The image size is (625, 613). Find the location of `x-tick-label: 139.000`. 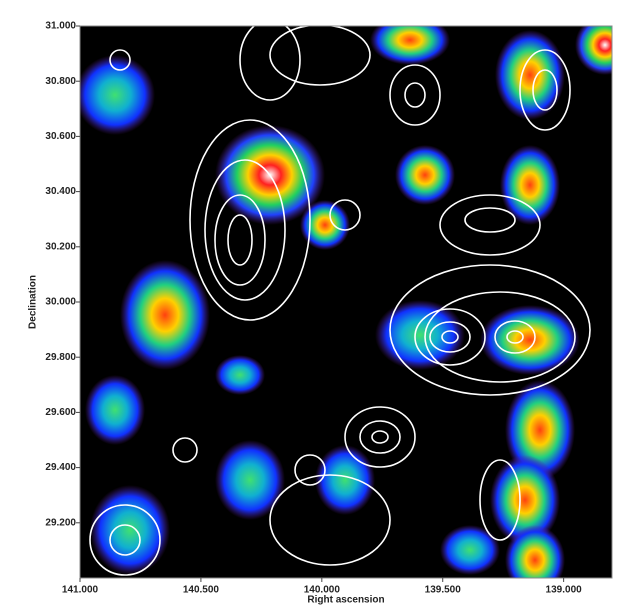

x-tick-label: 139.000 is located at coordinates (564, 590).